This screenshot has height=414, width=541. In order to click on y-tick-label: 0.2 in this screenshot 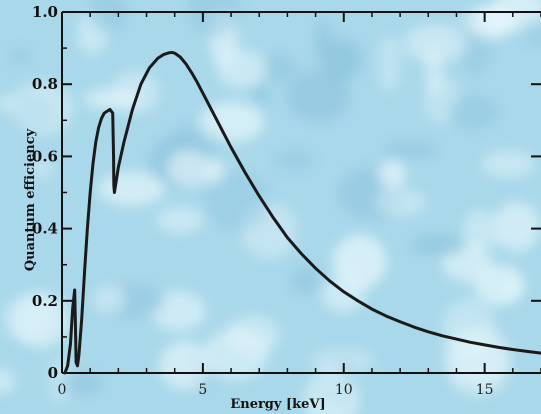, I will do `click(45, 301)`.